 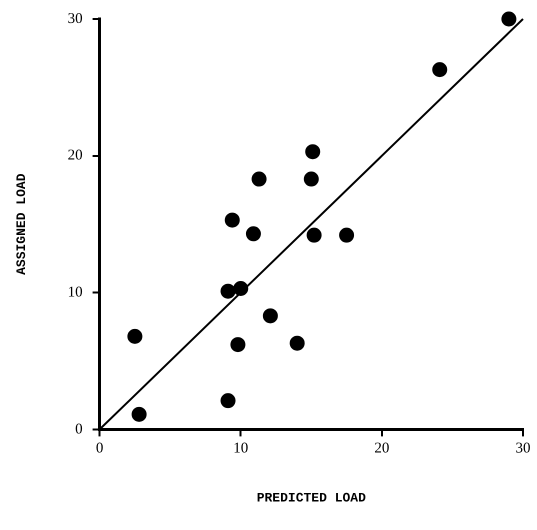 What do you see at coordinates (311, 498) in the screenshot?
I see `x-axis-title: PREDICTED LOAD` at bounding box center [311, 498].